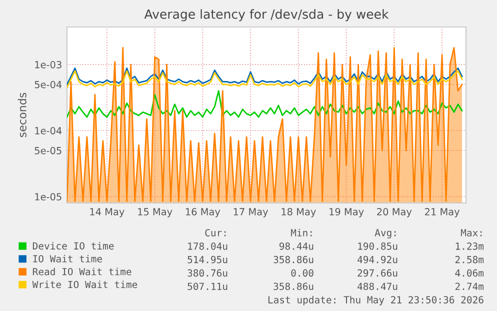 This screenshot has width=497, height=311. What do you see at coordinates (378, 260) in the screenshot?
I see `text: 494.92u` at bounding box center [378, 260].